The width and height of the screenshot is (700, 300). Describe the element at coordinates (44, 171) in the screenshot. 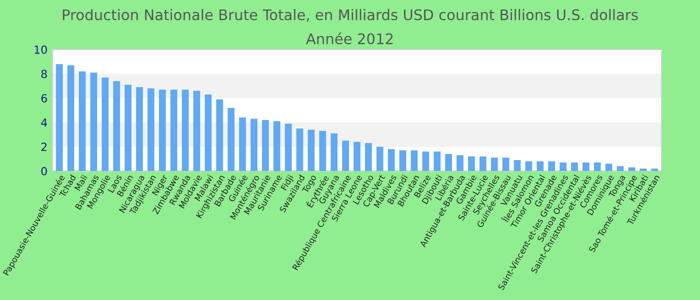

I see `y-tick-label: 0` at that location.